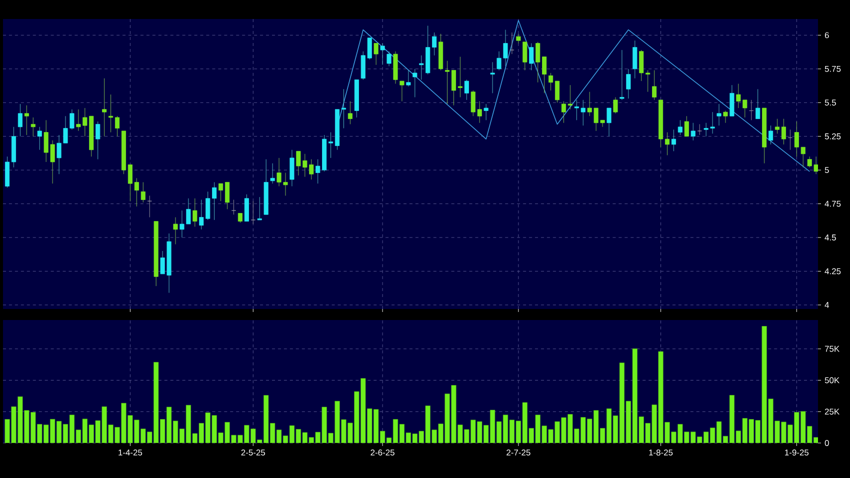 This screenshot has width=850, height=478. Describe the element at coordinates (826, 443) in the screenshot. I see `y-tick-label: 0` at that location.